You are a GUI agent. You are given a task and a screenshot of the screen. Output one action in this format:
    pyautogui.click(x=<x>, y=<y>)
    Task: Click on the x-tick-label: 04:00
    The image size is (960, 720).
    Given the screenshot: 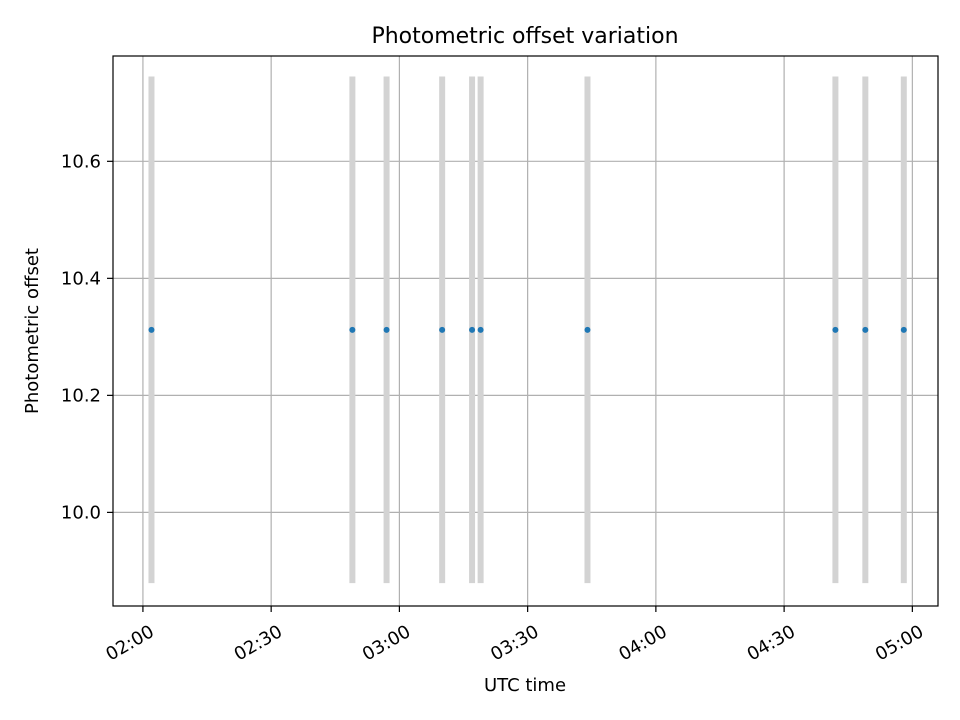 What is the action you would take?
    pyautogui.click(x=642, y=643)
    